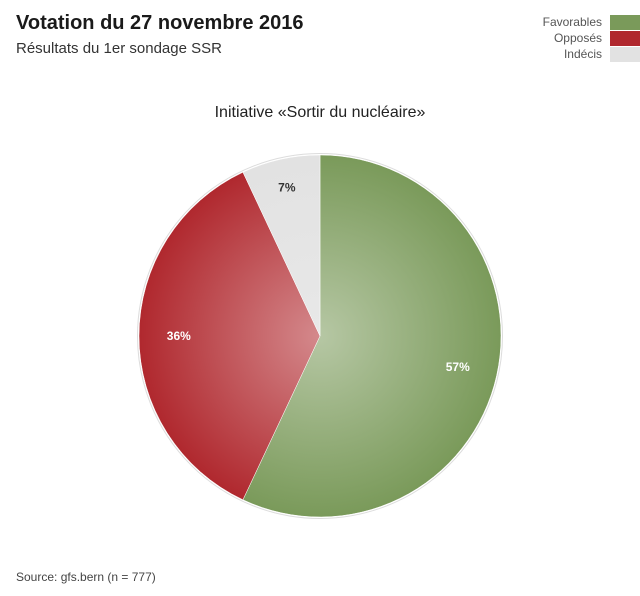 The image size is (640, 596). I want to click on legend-item-favorables: Favorables, so click(591, 22).